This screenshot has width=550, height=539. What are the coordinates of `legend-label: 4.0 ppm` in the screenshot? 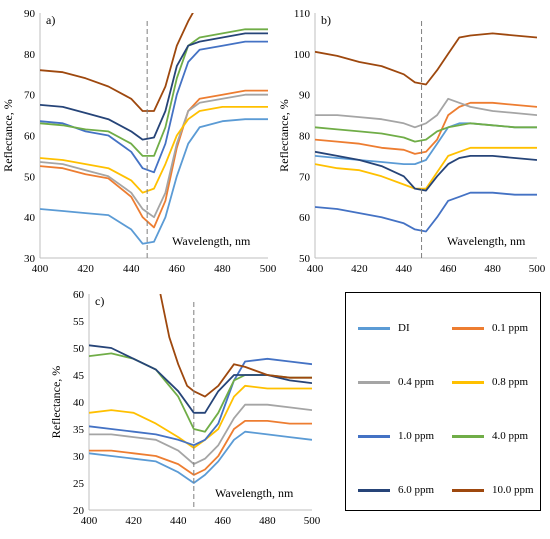 It's located at (510, 436).